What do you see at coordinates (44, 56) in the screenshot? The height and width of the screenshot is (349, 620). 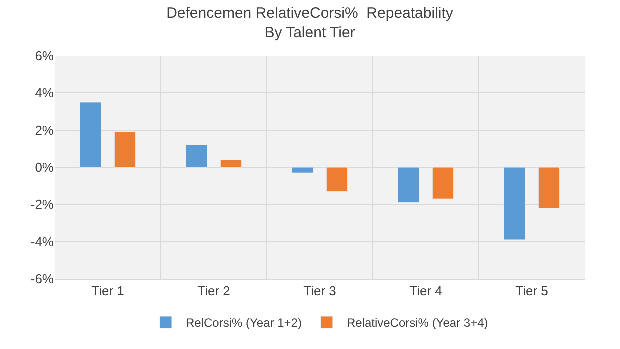 I see `y-tick-label: 6%` at bounding box center [44, 56].